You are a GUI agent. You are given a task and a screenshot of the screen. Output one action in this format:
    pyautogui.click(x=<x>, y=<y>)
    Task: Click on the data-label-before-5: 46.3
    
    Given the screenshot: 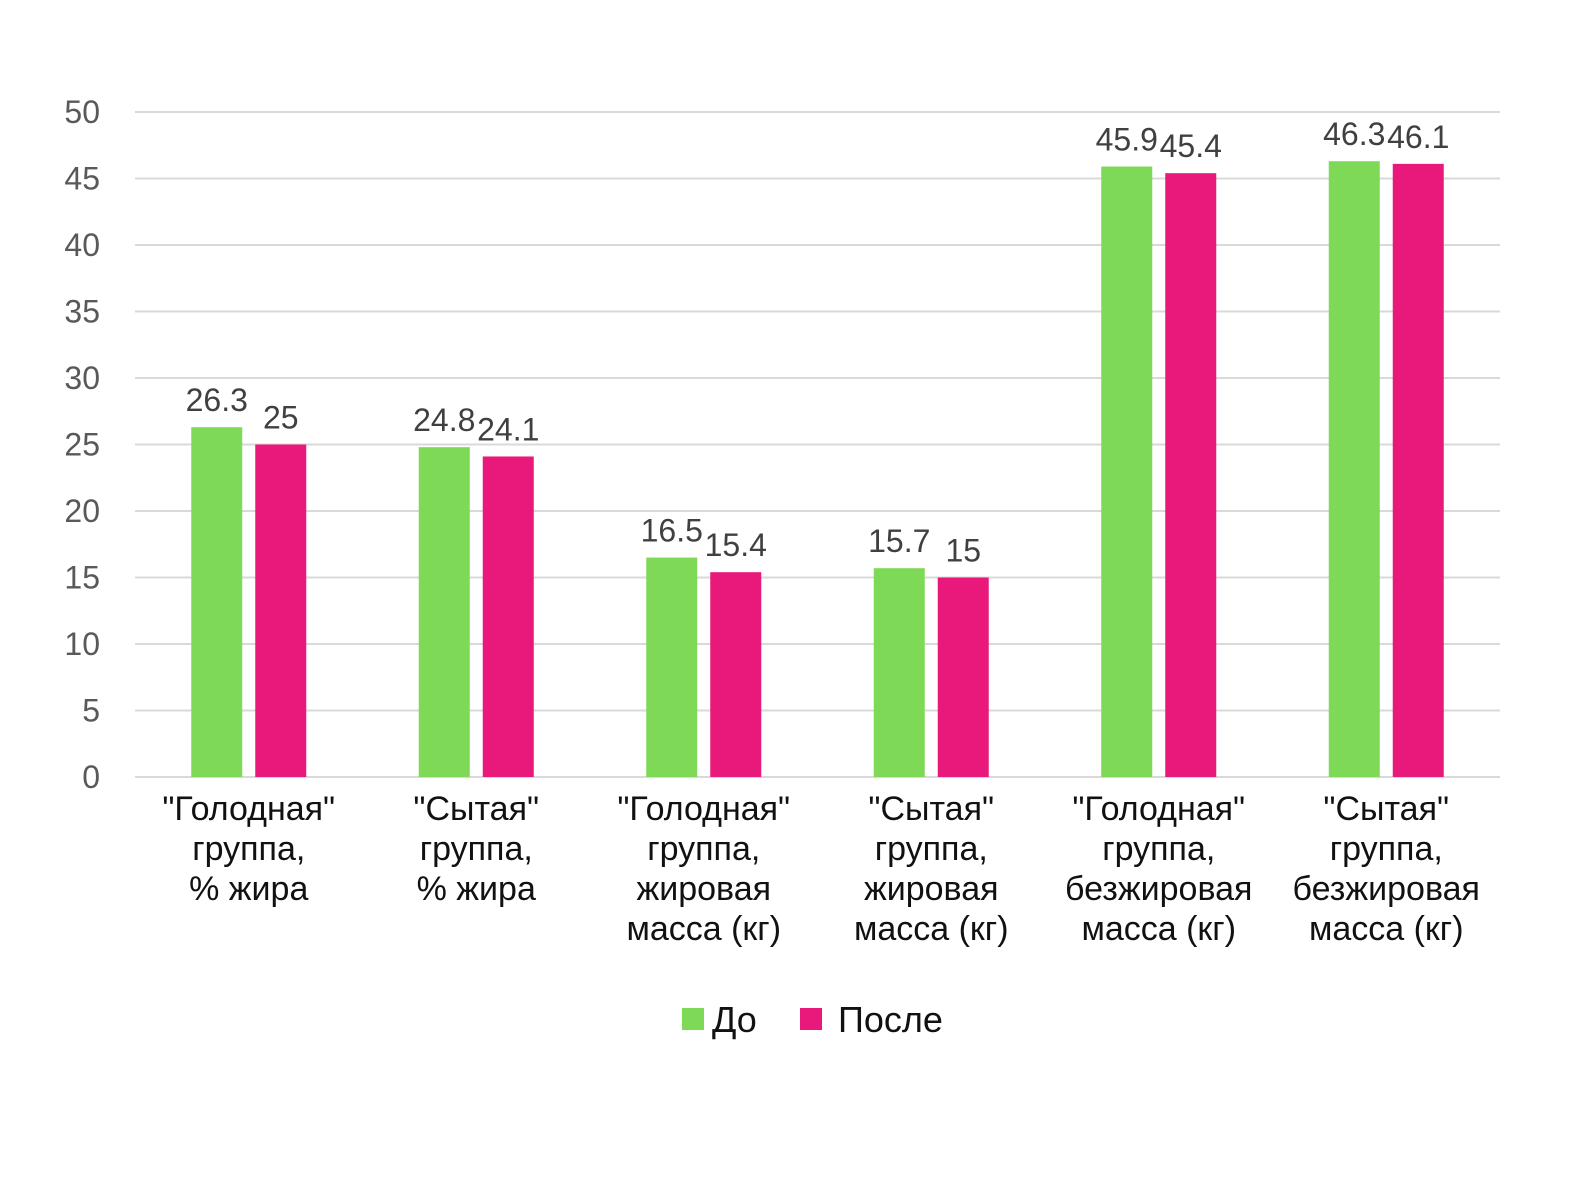 What is the action you would take?
    pyautogui.click(x=1354, y=134)
    